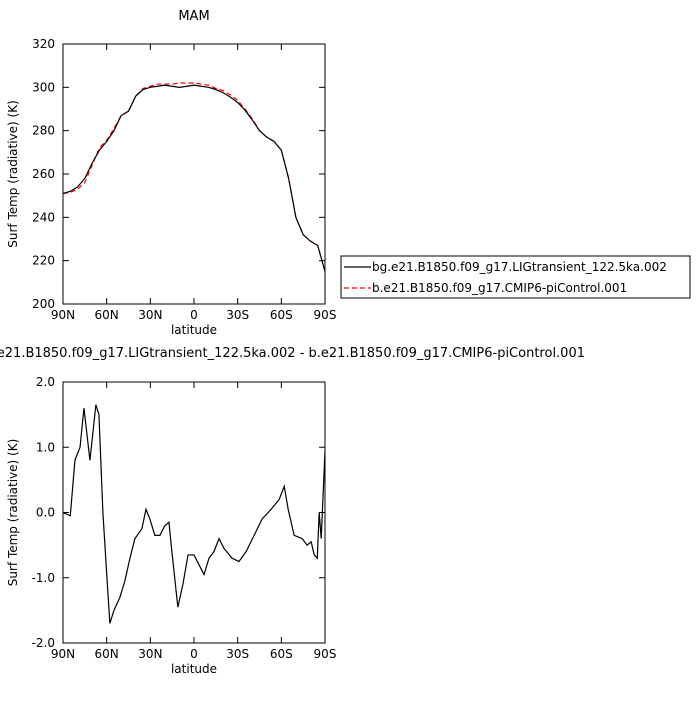 The width and height of the screenshot is (700, 704). Describe the element at coordinates (515, 277) in the screenshot. I see `legend-box` at that location.